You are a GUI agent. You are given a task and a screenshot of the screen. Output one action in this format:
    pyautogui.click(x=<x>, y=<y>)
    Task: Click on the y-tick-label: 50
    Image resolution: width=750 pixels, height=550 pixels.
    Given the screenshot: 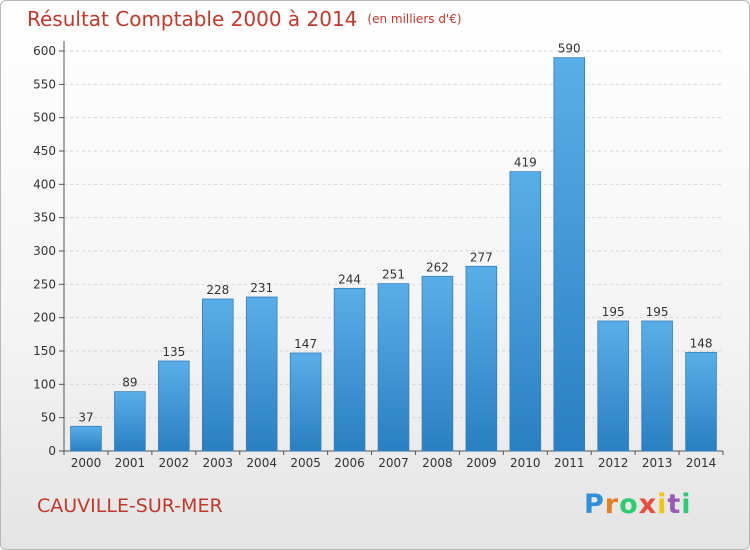 What is the action you would take?
    pyautogui.click(x=48, y=418)
    